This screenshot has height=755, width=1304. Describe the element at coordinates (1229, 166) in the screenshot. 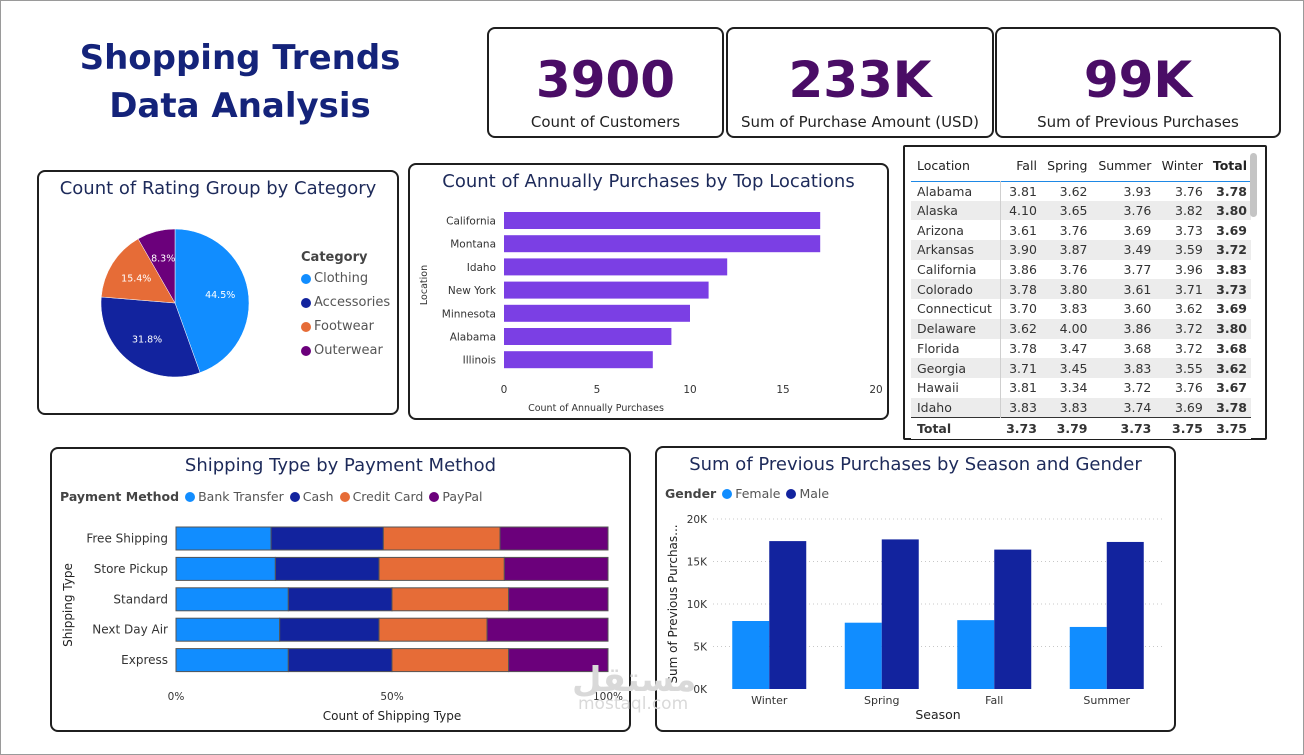

I see `table-header-total: Total` at that location.